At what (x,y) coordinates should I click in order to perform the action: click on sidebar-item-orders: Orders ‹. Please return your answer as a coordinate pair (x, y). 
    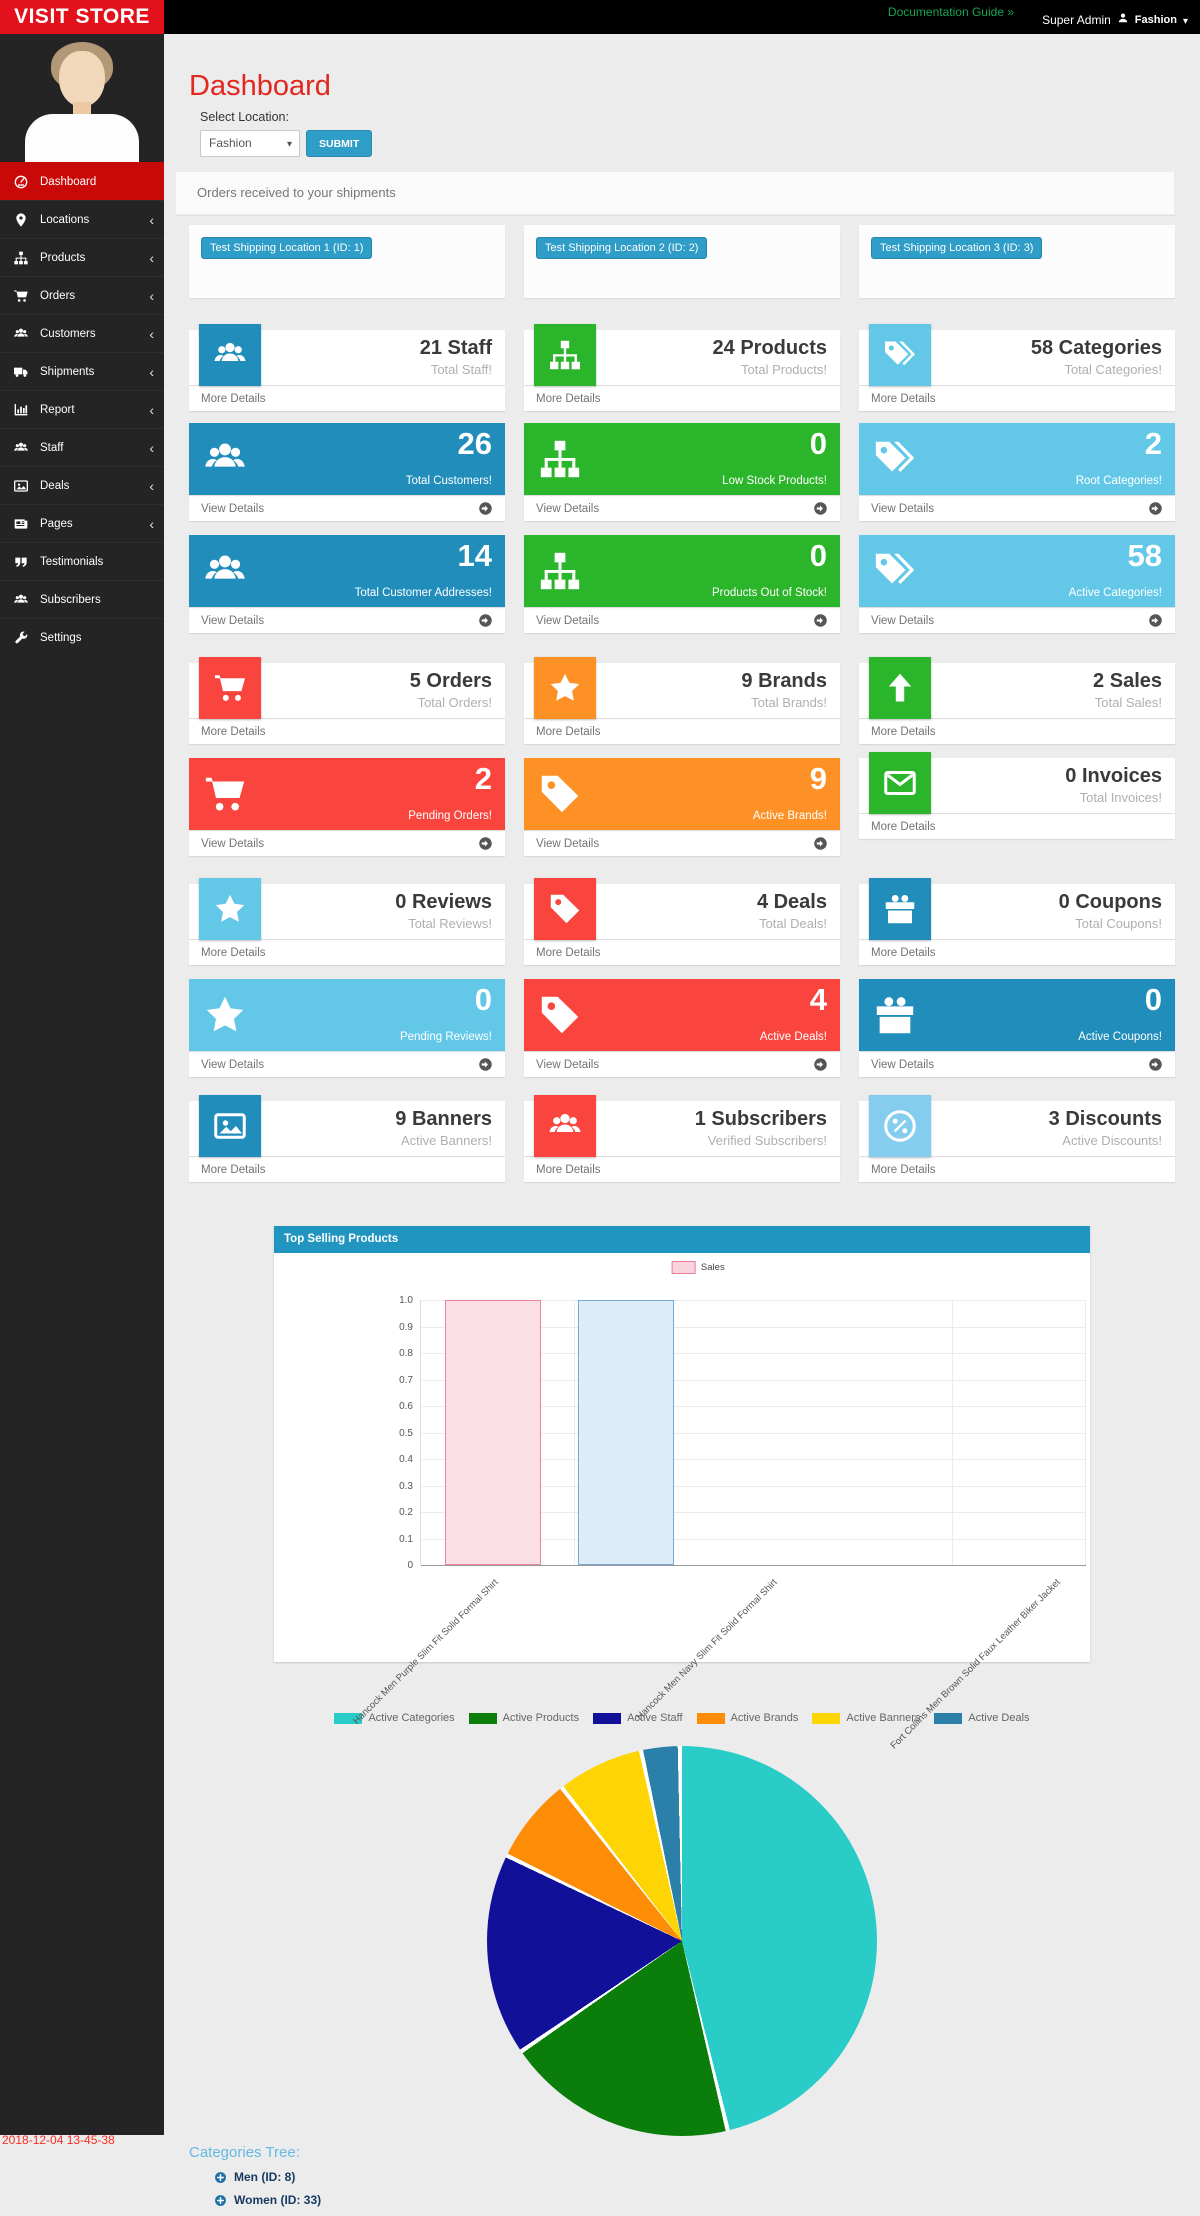
    Looking at the image, I should click on (82, 295).